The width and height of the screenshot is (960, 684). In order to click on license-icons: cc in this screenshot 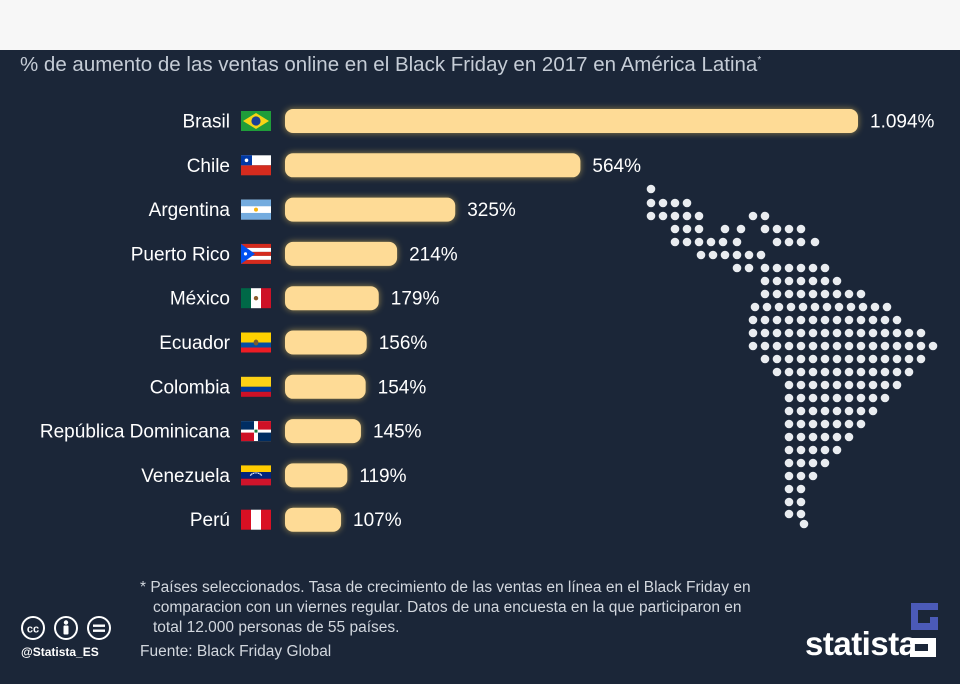, I will do `click(70, 629)`.